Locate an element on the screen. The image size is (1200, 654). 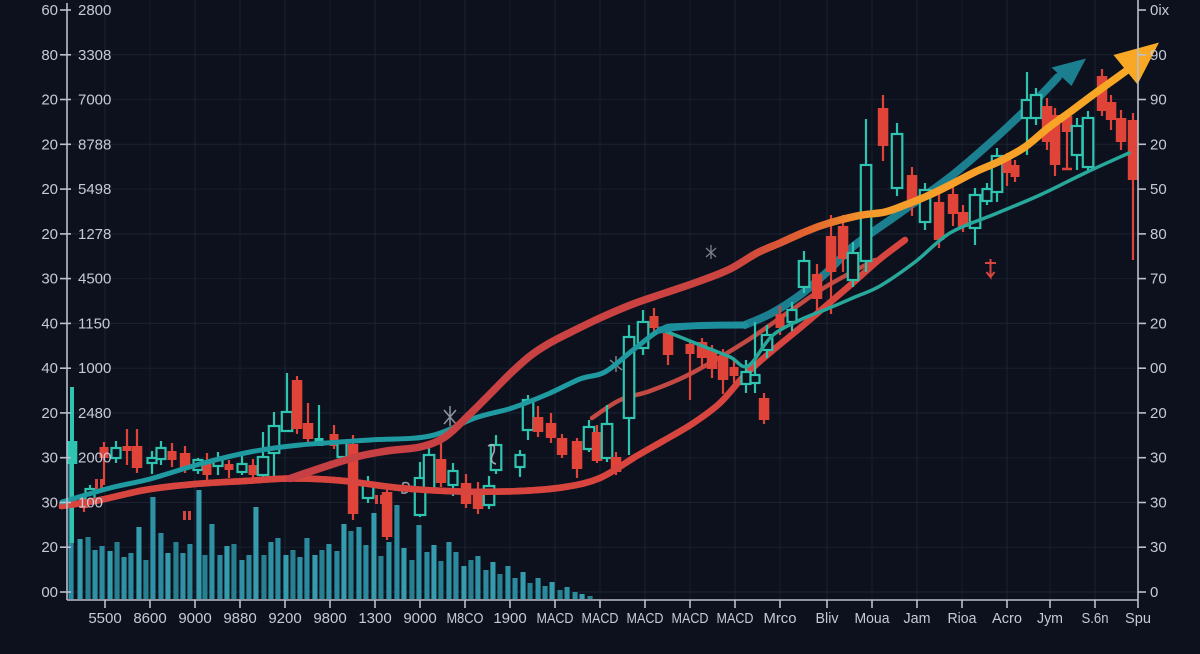
svg-text: 8600 is located at coordinates (149, 618).